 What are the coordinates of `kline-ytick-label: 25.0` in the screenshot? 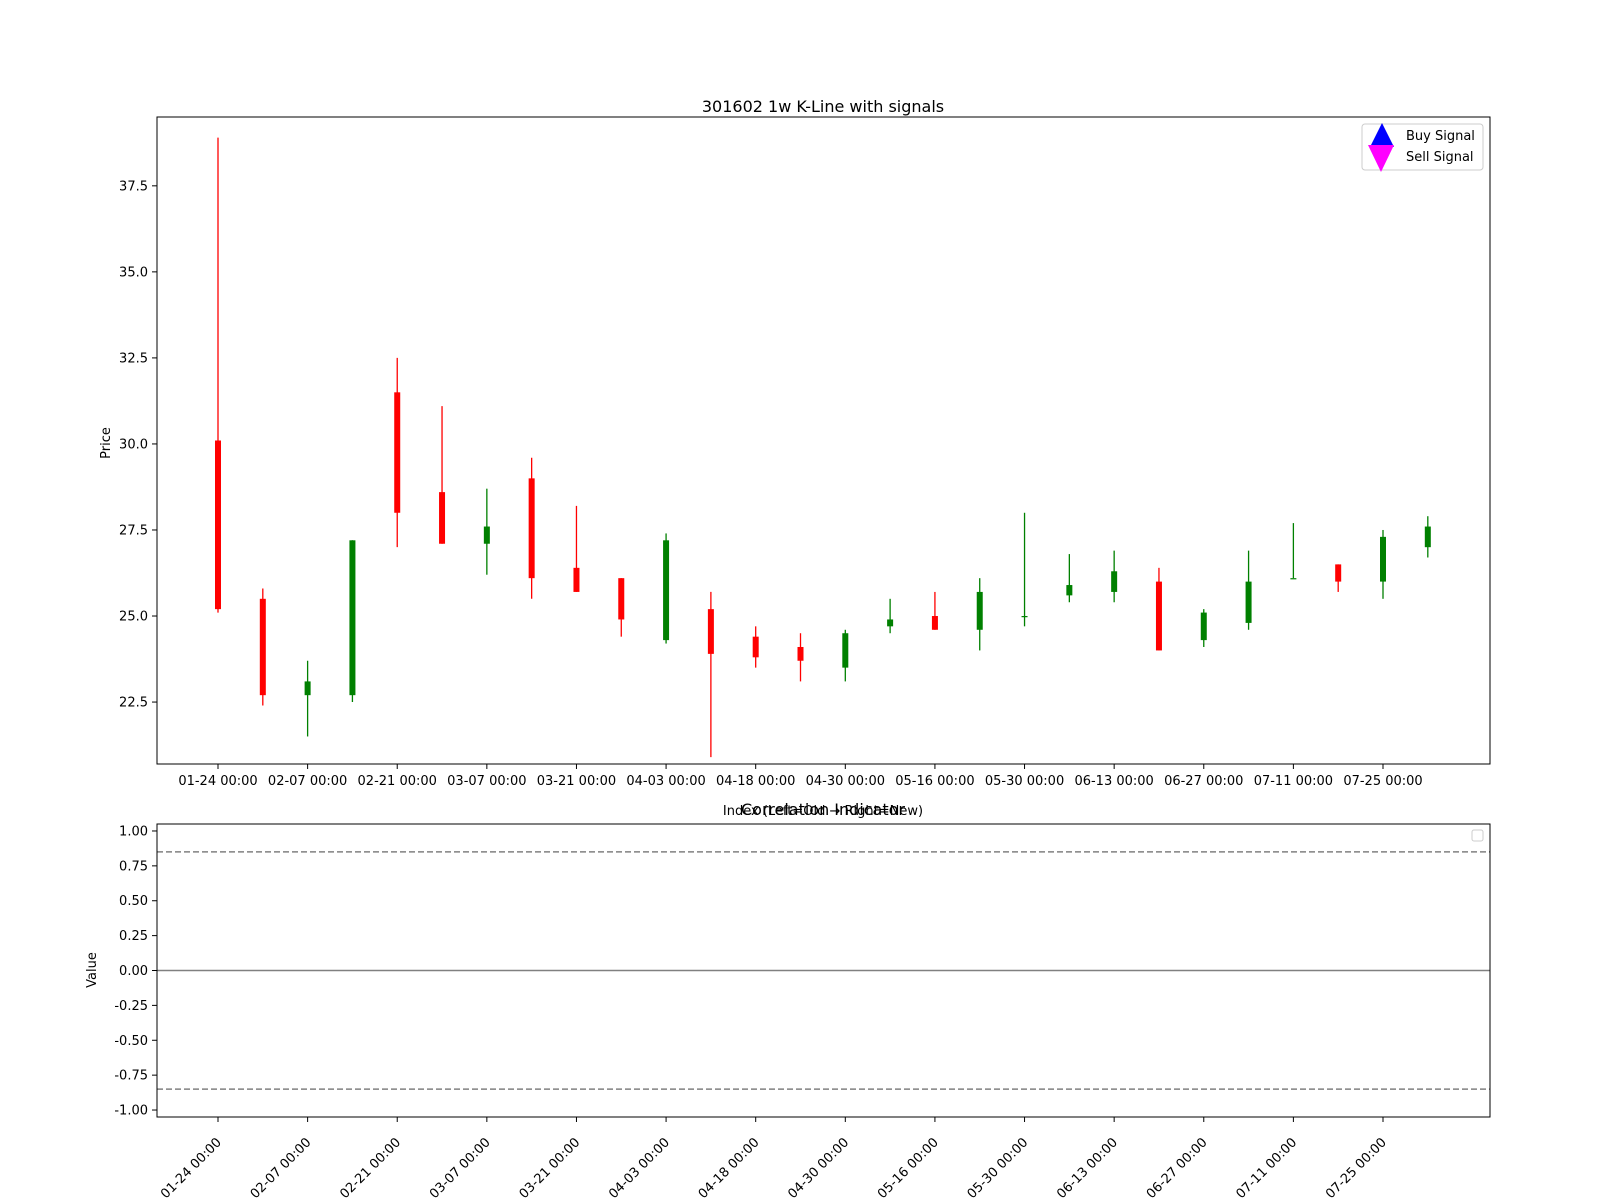 It's located at (133, 617).